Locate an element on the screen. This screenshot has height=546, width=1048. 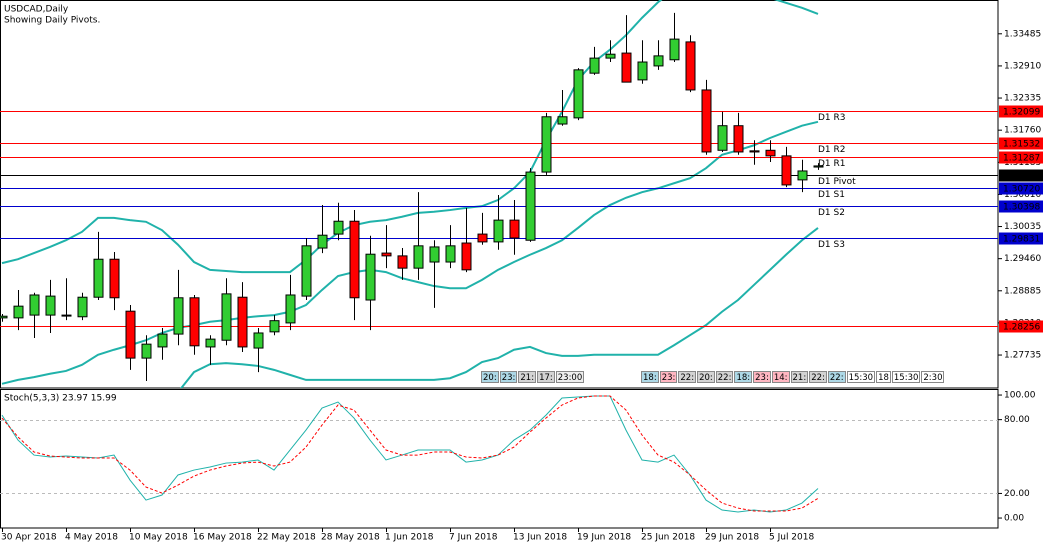
y-tick-label: 0.00 is located at coordinates (1014, 519).